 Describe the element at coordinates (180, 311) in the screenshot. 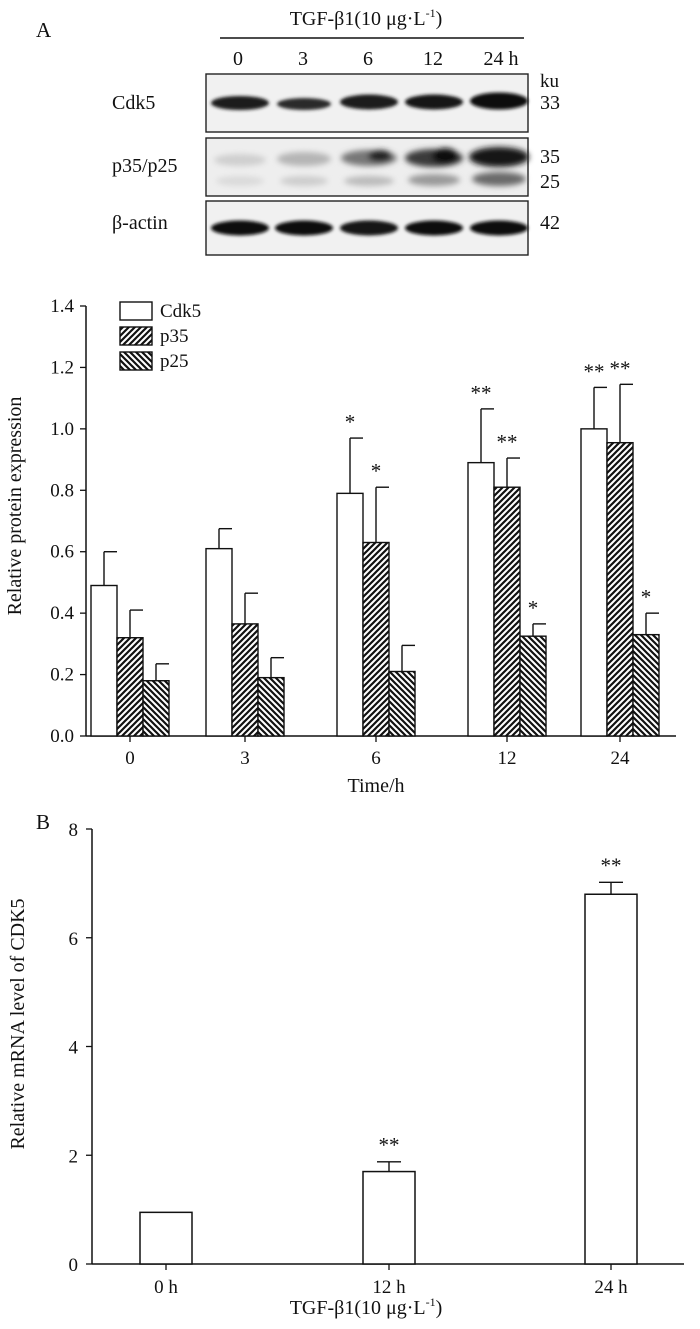

I see `legend-label: Cdk5` at that location.